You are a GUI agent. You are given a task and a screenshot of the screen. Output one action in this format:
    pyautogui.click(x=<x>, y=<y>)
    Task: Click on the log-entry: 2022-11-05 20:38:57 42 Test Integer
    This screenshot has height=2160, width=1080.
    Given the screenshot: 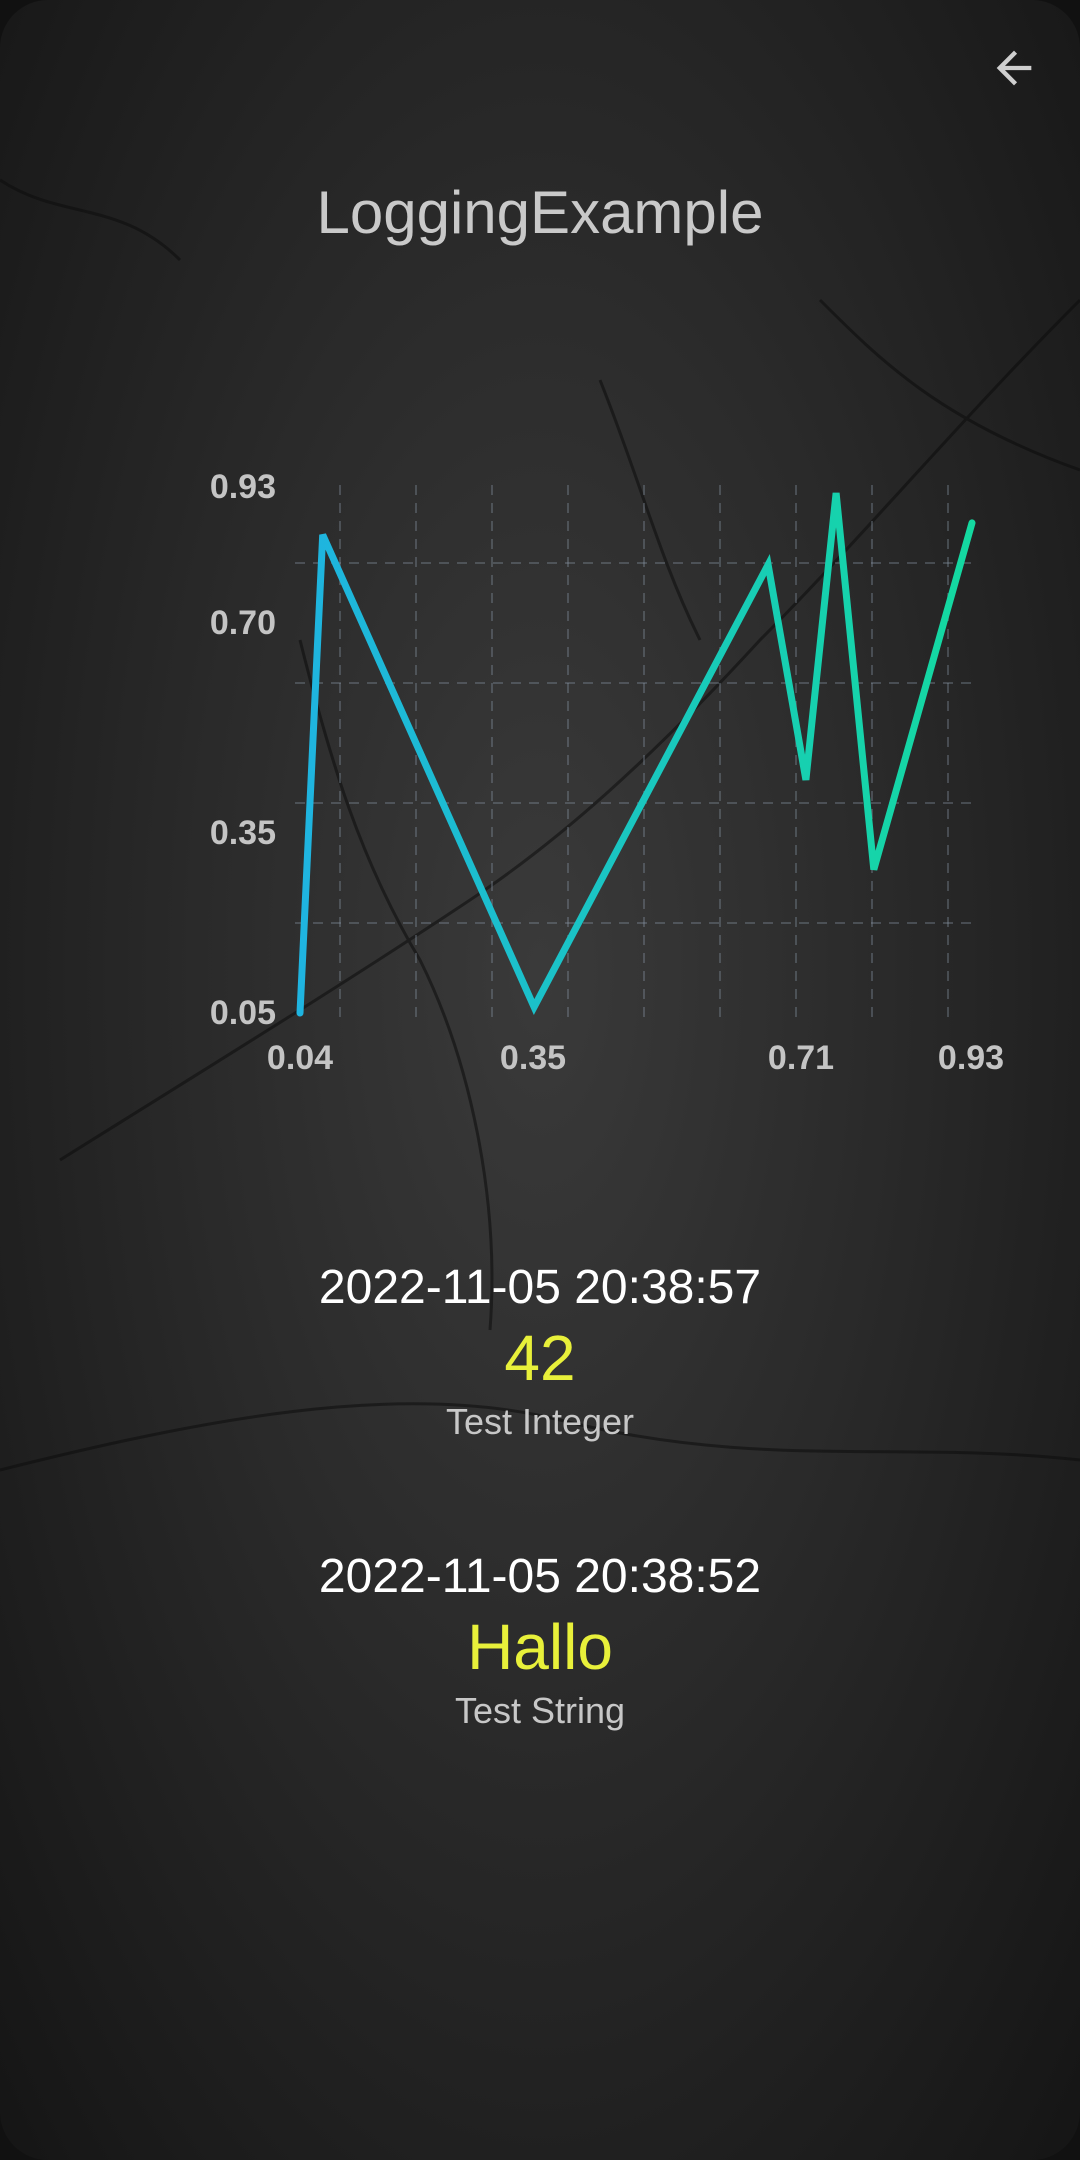 What is the action you would take?
    pyautogui.click(x=540, y=1352)
    